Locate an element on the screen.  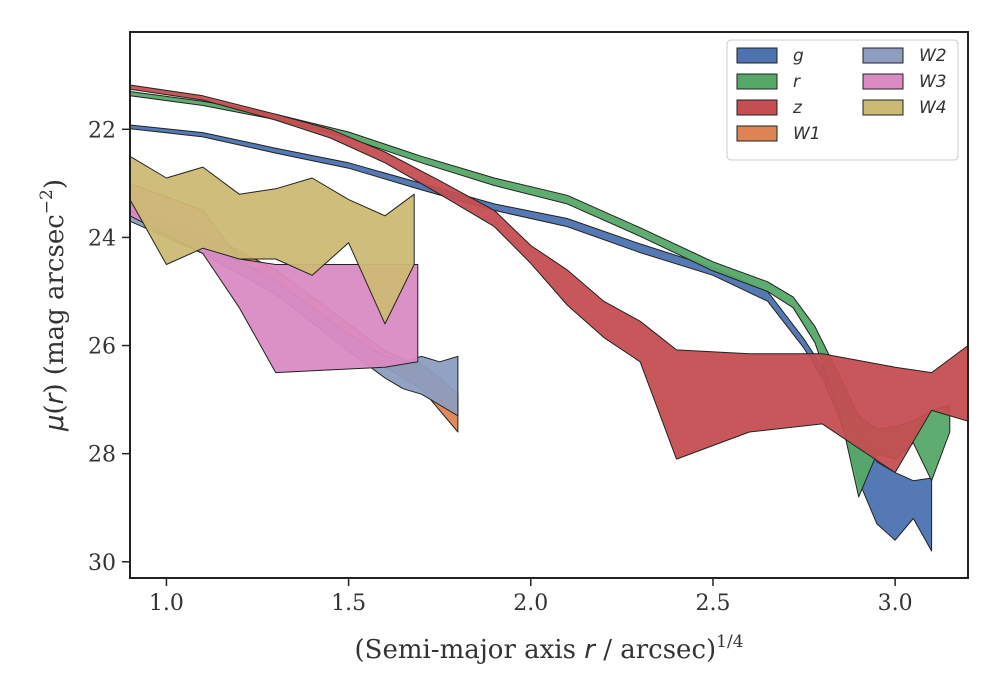
y-tick-label: 28 is located at coordinates (102, 455).